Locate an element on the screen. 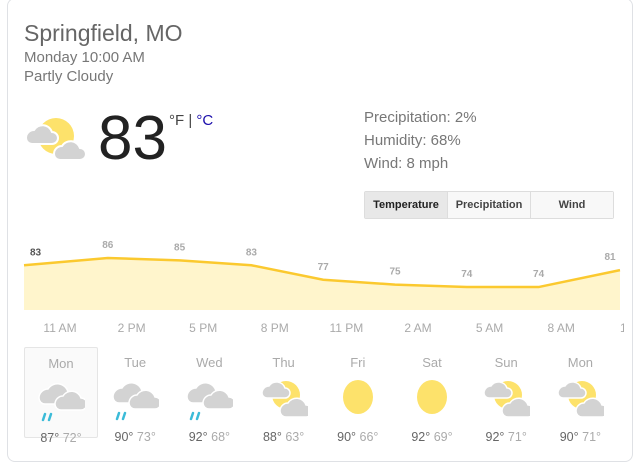 This screenshot has height=466, width=640. tab-precipitation: Precipitation is located at coordinates (488, 205).